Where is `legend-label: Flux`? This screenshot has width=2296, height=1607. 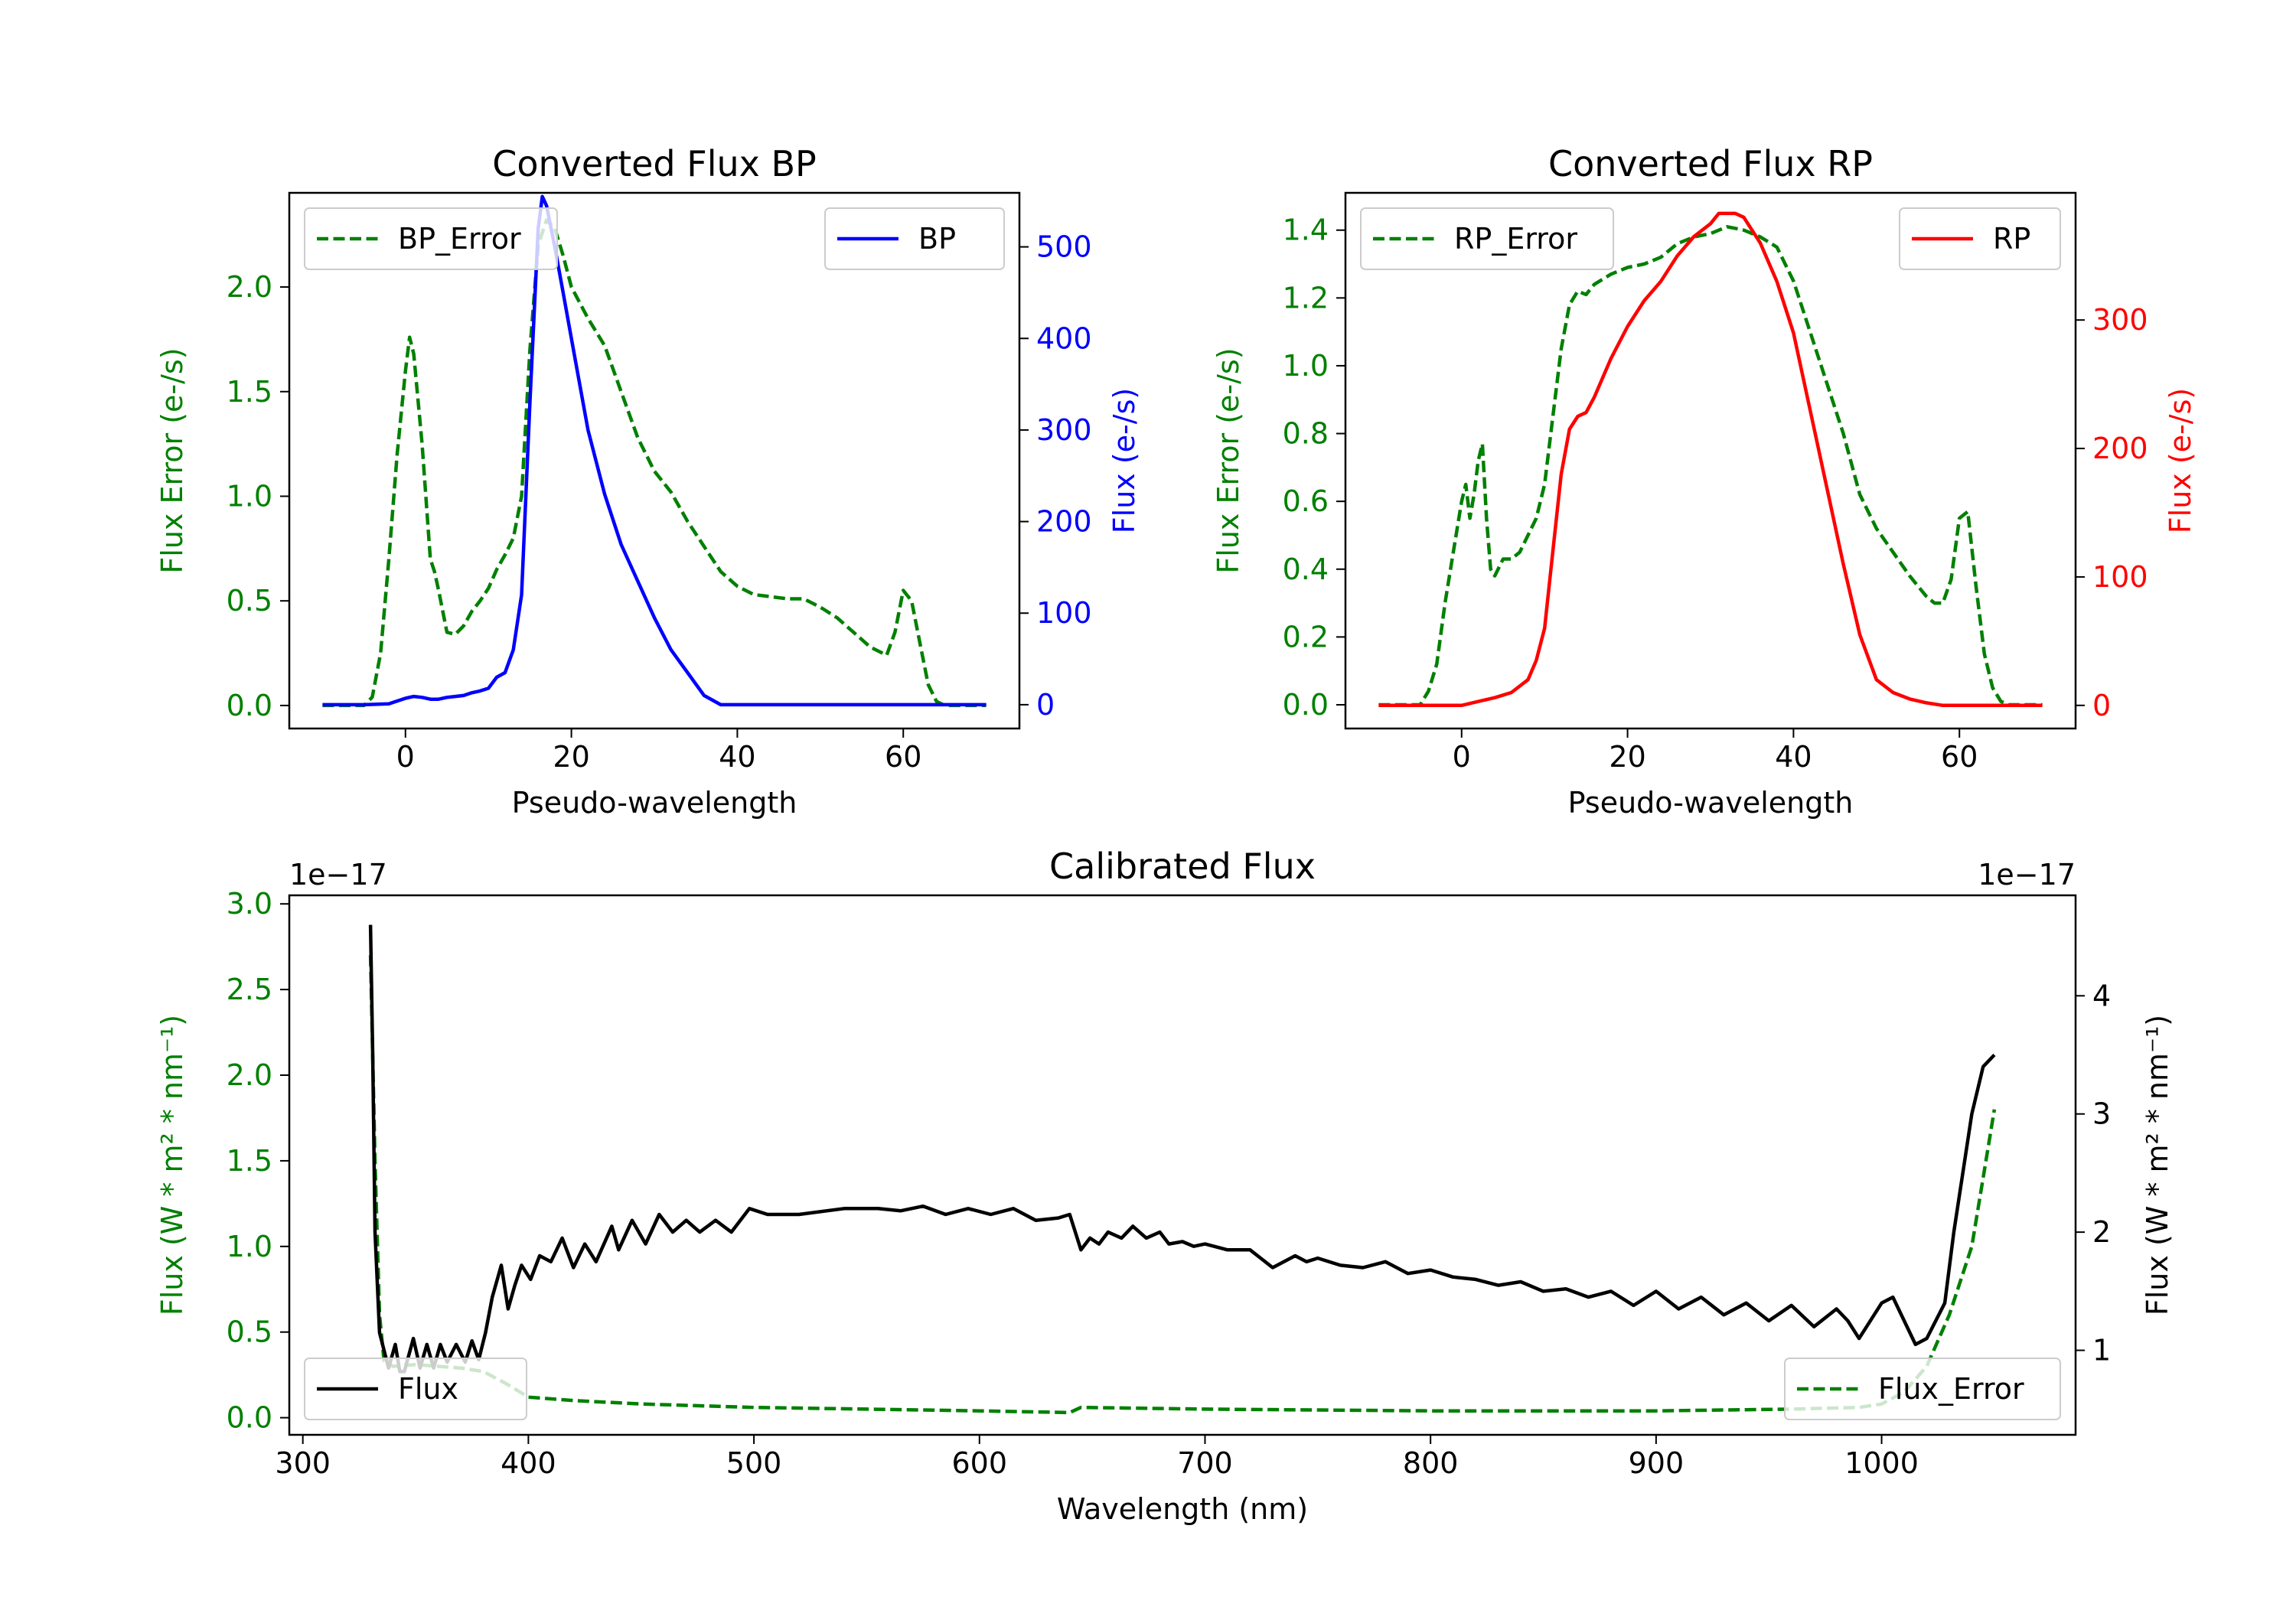 legend-label: Flux is located at coordinates (428, 1389).